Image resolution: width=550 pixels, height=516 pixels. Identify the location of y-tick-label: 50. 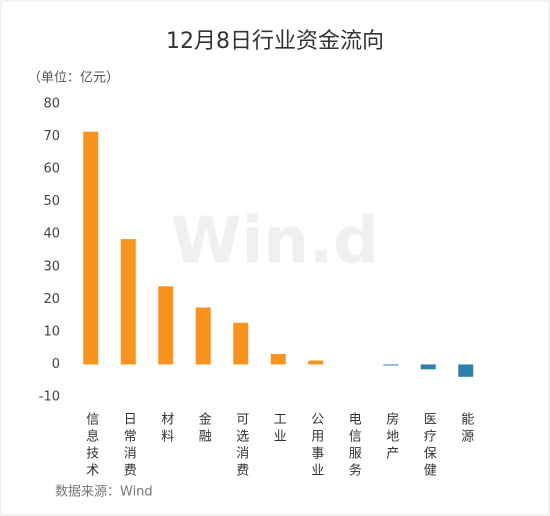
(51, 201).